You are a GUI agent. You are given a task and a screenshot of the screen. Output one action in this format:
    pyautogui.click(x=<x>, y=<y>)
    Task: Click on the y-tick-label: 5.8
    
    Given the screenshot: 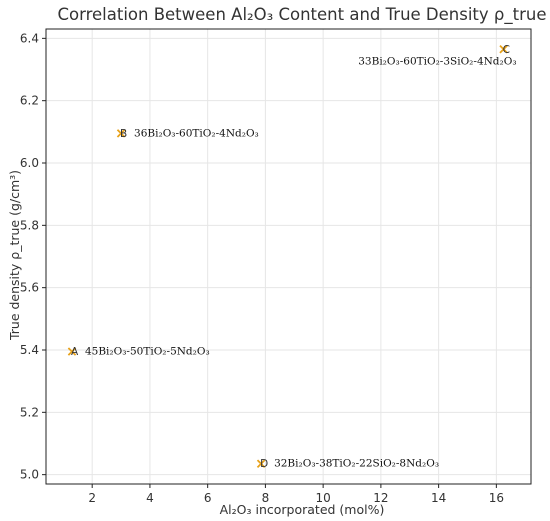 What is the action you would take?
    pyautogui.click(x=29, y=225)
    